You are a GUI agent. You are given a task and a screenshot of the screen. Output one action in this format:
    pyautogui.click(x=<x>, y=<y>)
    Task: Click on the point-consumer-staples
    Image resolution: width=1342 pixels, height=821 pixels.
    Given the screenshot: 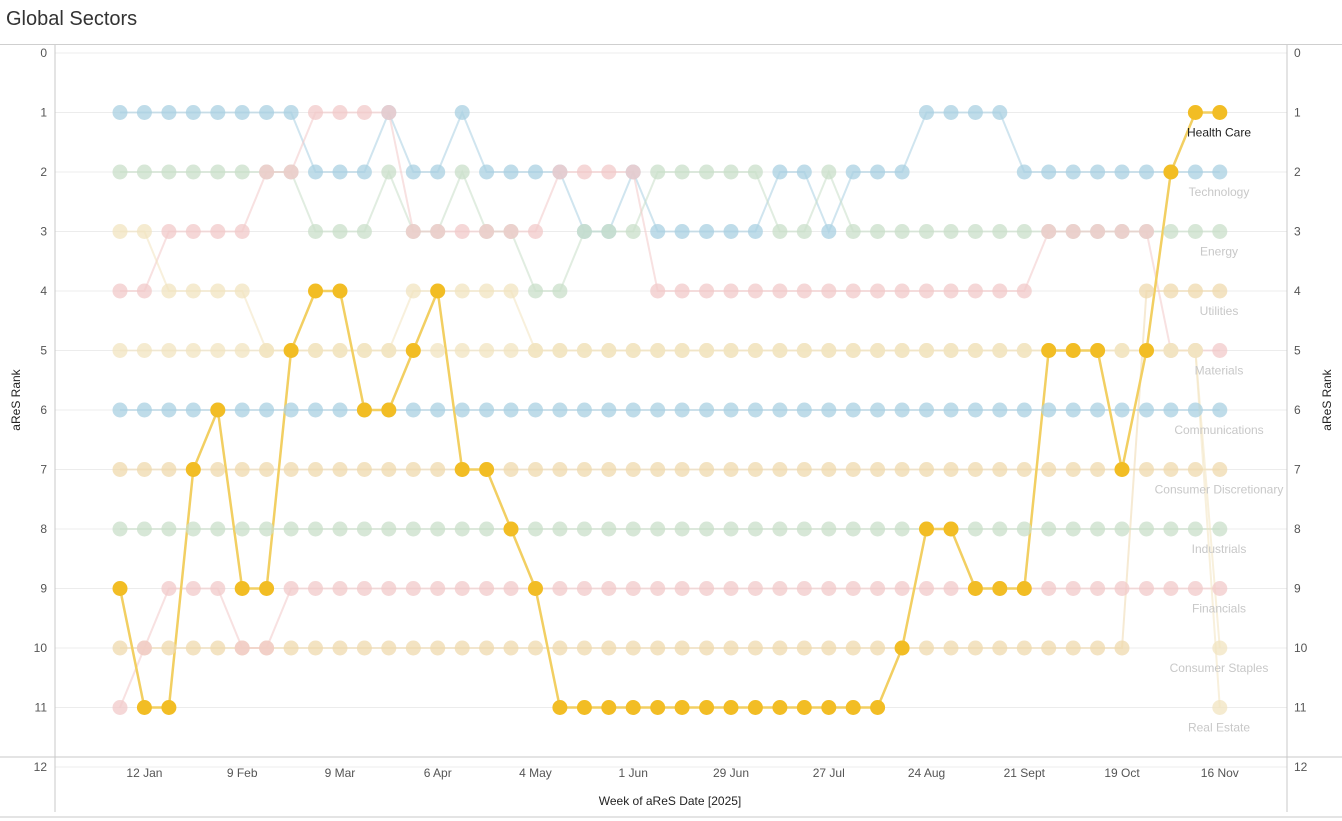 What is the action you would take?
    pyautogui.click(x=242, y=350)
    